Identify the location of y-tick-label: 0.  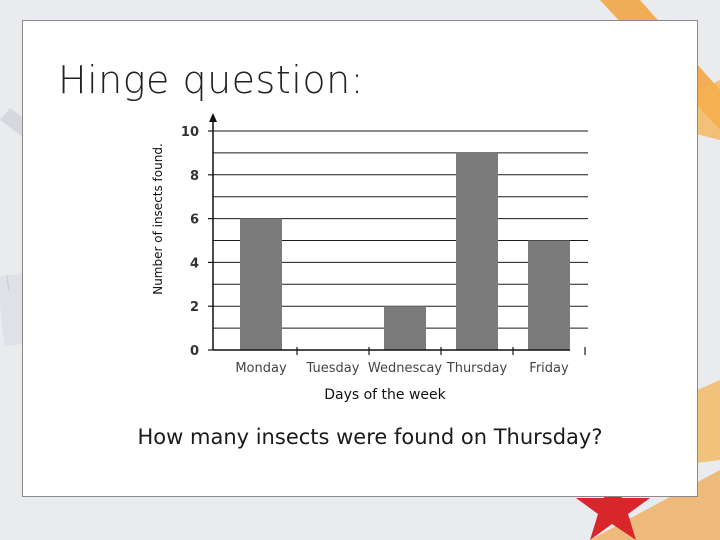
(194, 351).